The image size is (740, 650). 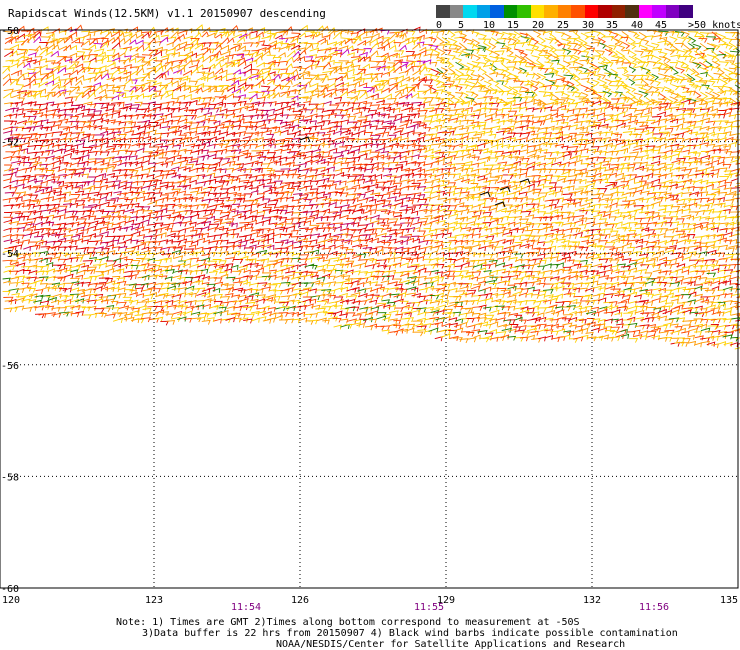 What do you see at coordinates (439, 25) in the screenshot?
I see `legend-label: 0` at bounding box center [439, 25].